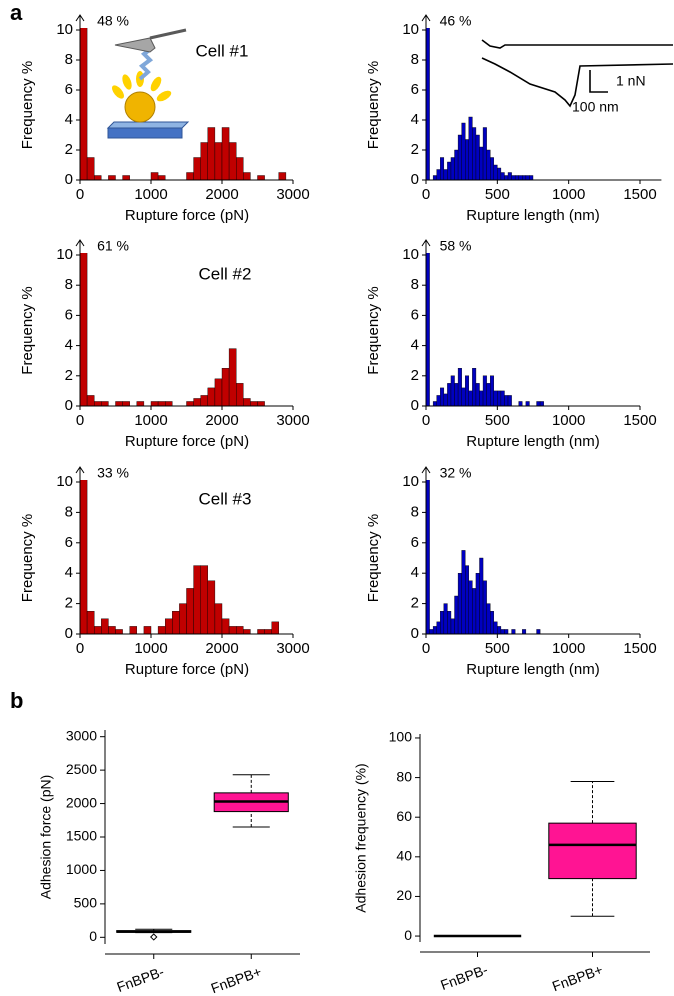 This screenshot has width=674, height=996. Describe the element at coordinates (401, 737) in the screenshot. I see `y-tick-label: 100` at that location.